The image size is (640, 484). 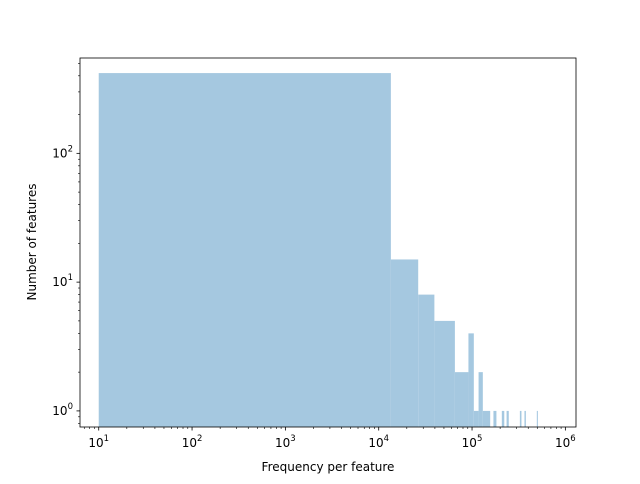 What do you see at coordinates (62, 281) in the screenshot?
I see `y-tick-label: 10¹` at bounding box center [62, 281].